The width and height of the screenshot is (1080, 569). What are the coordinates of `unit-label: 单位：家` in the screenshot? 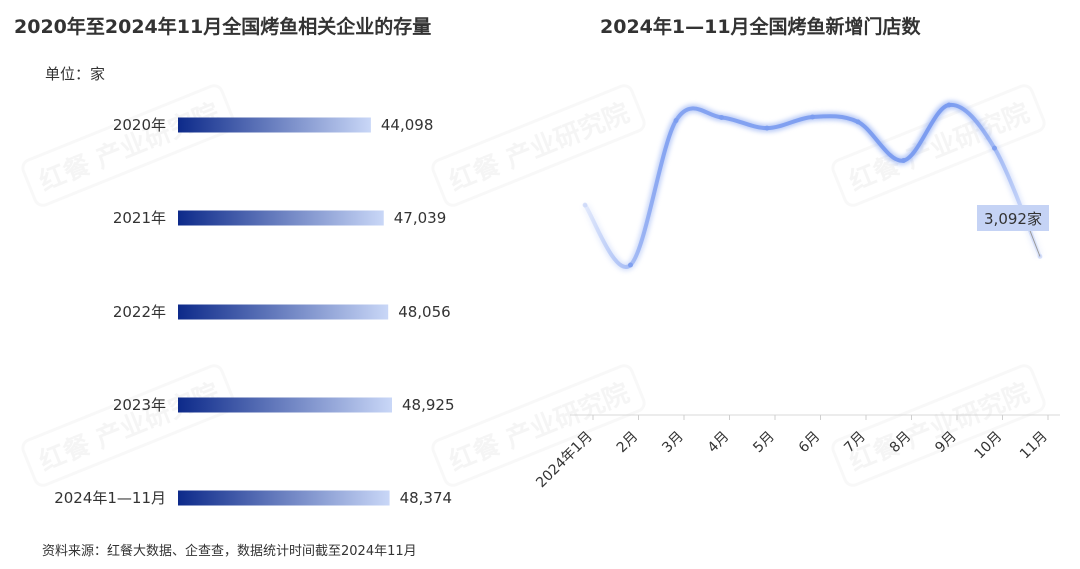 It's located at (75, 74).